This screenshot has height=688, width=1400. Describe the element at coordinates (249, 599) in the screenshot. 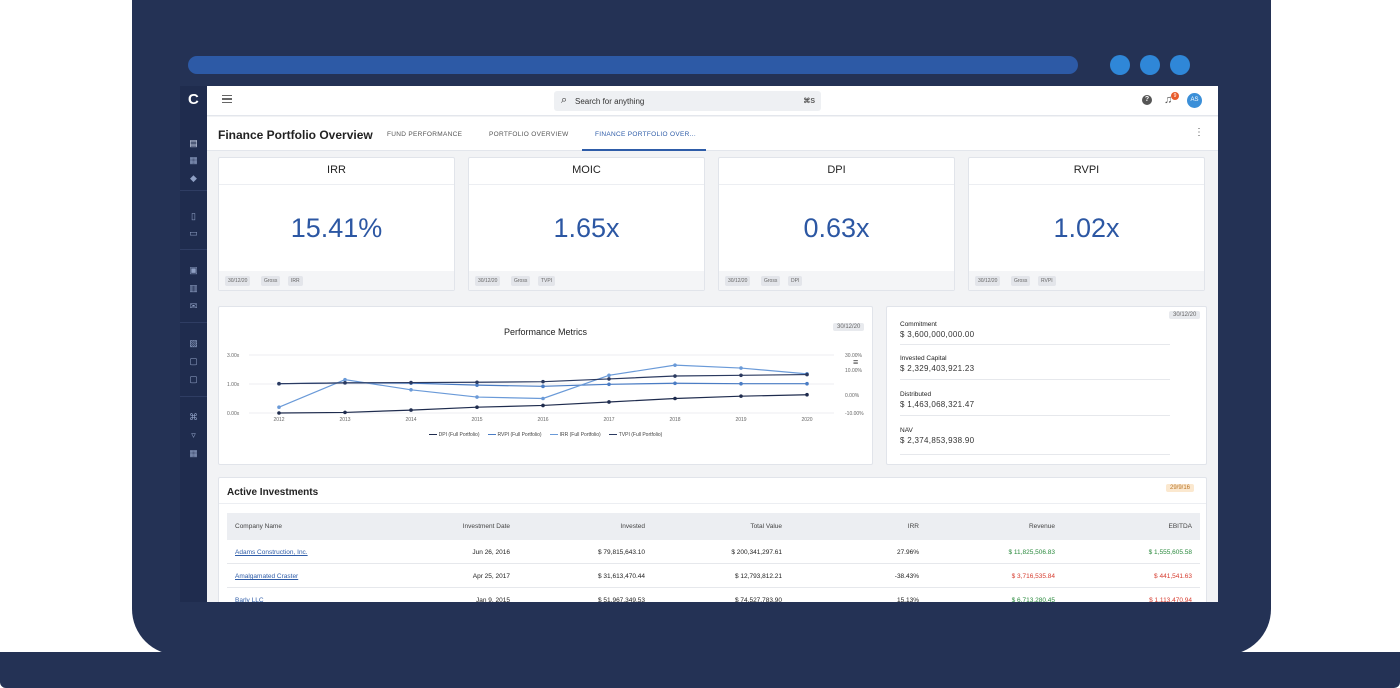

I see `company-name-link: Barly LLC` at that location.